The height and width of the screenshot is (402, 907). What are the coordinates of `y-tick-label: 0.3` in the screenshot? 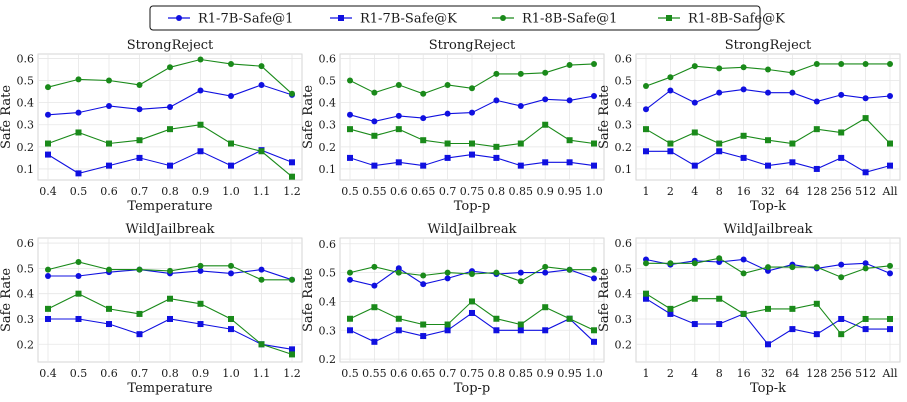 It's located at (624, 319).